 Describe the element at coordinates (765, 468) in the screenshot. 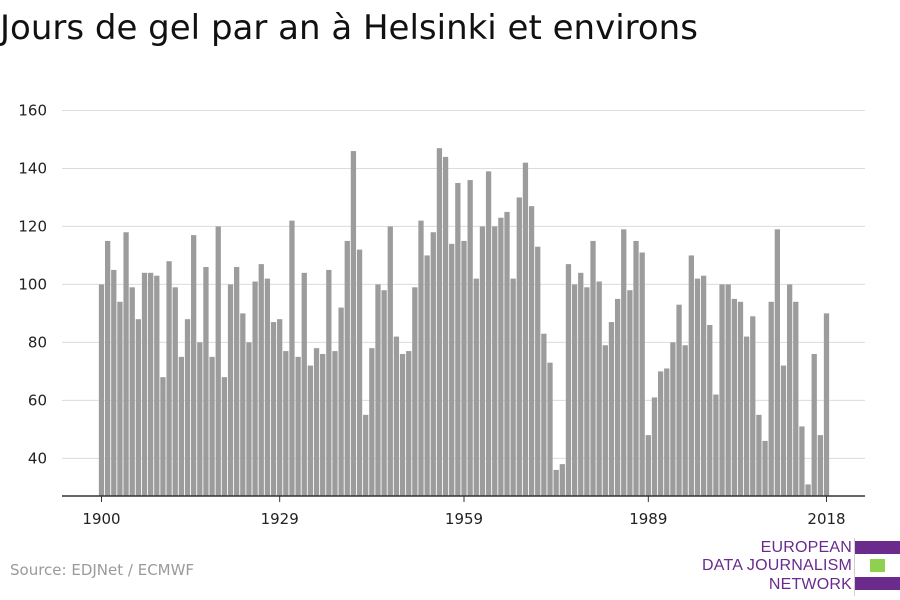

I see `bar-2008` at that location.